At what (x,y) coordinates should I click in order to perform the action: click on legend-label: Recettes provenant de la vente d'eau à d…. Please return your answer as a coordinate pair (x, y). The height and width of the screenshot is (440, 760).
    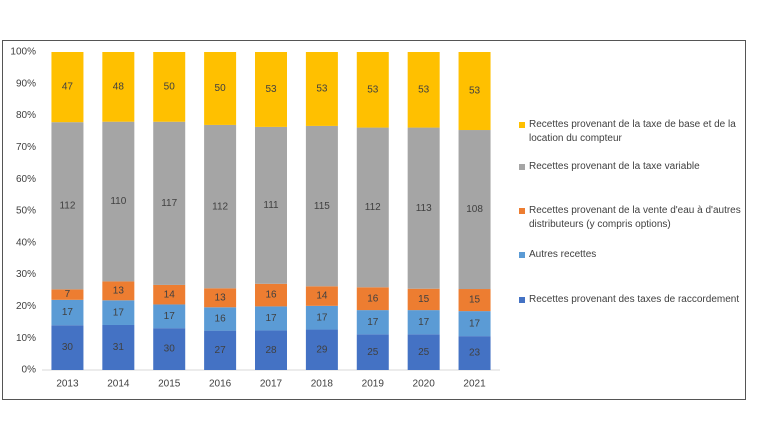
    Looking at the image, I should click on (635, 217).